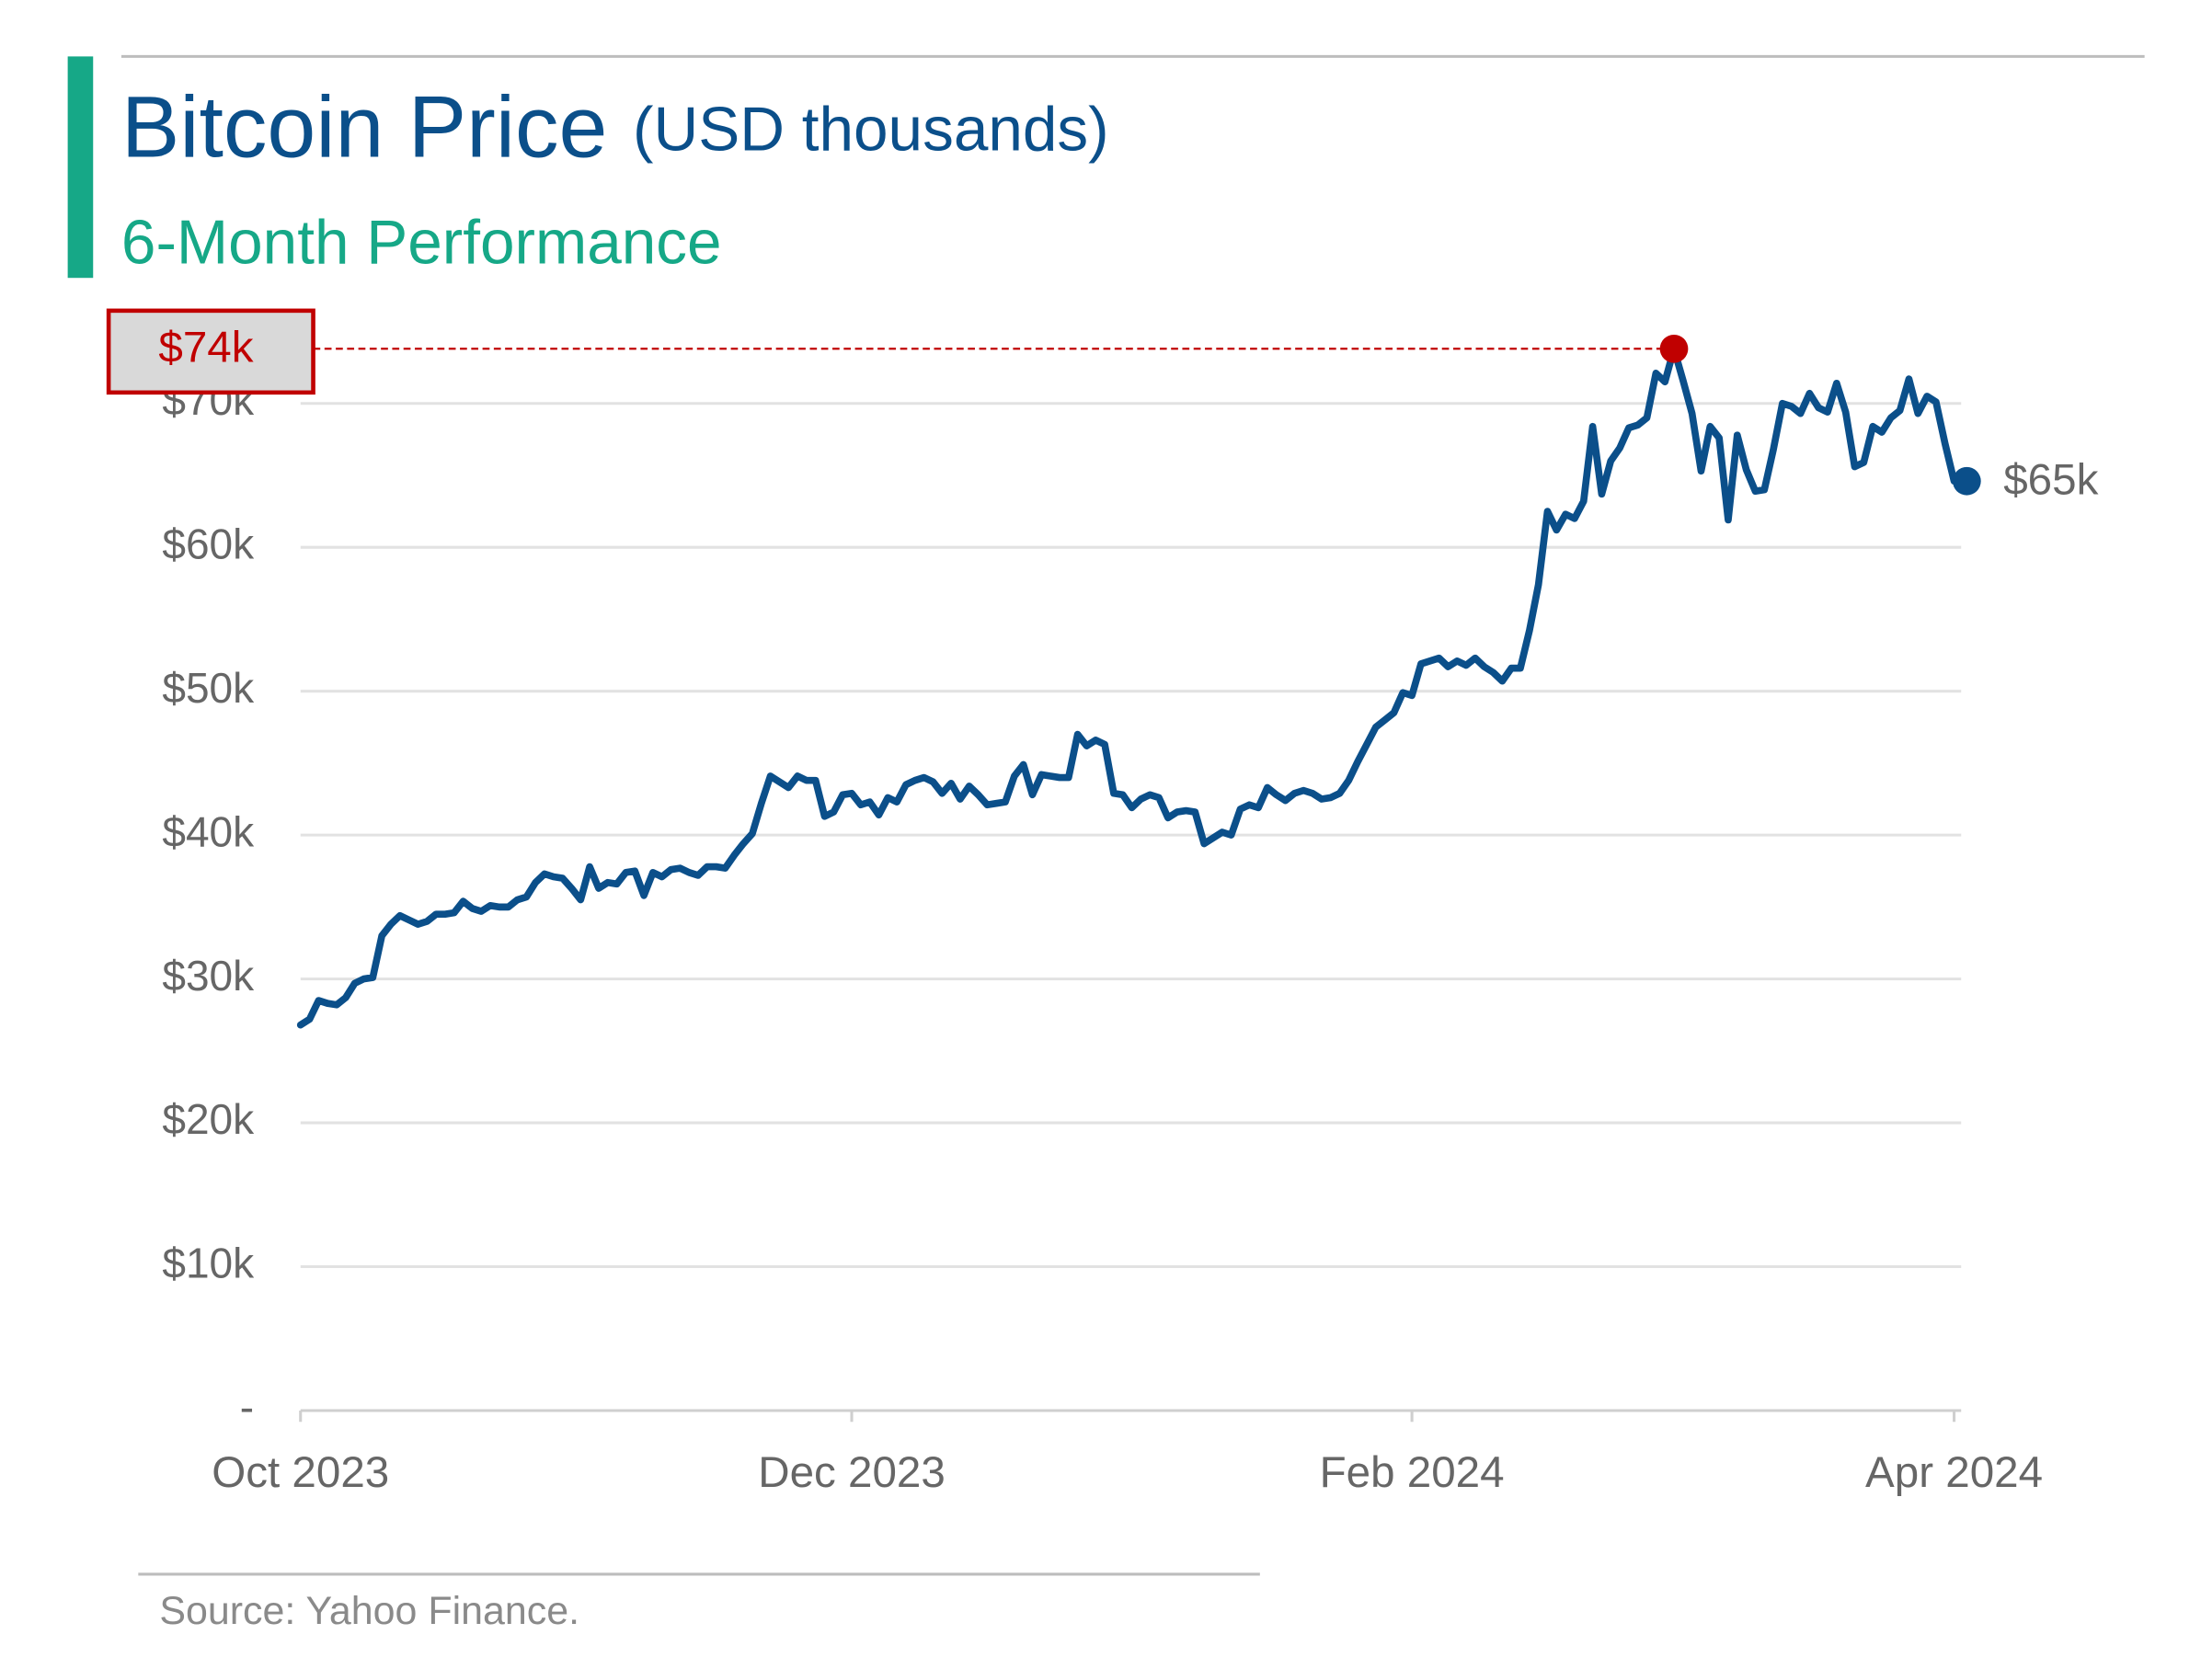 The height and width of the screenshot is (1680, 2201). I want to click on y-tick-label: $10k, so click(209, 1263).